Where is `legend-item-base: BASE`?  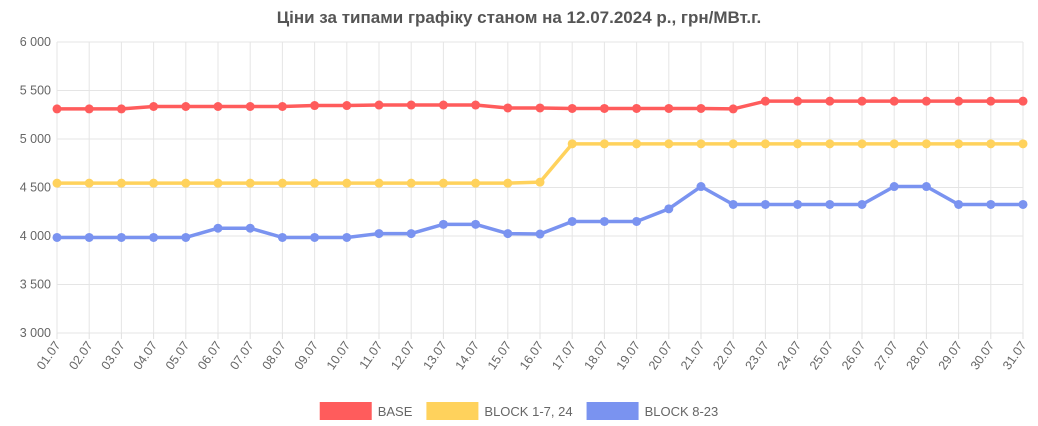
legend-item-base: BASE is located at coordinates (366, 411).